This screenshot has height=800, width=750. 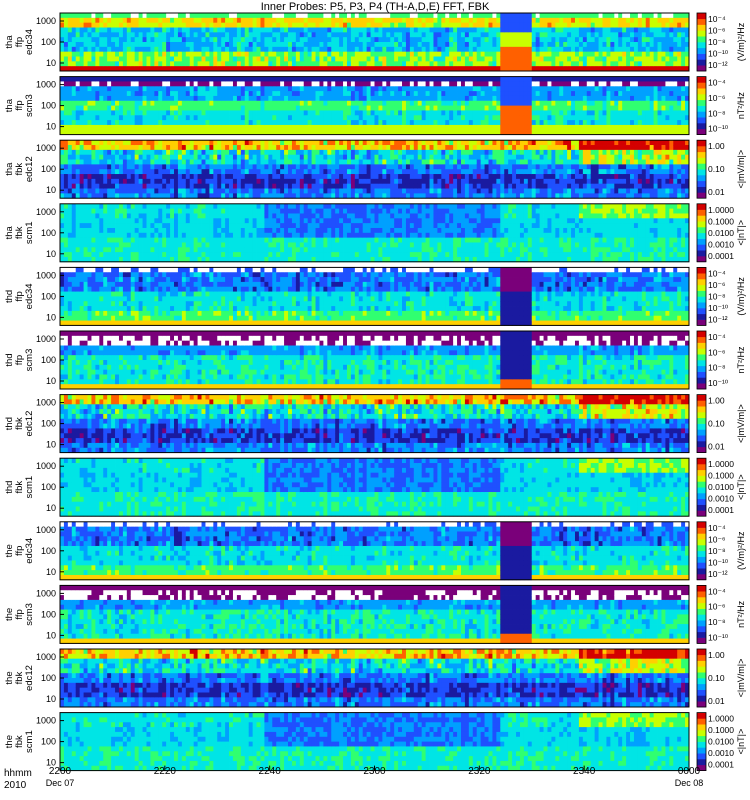 I want to click on spectrogram-cells, so click(x=375, y=169).